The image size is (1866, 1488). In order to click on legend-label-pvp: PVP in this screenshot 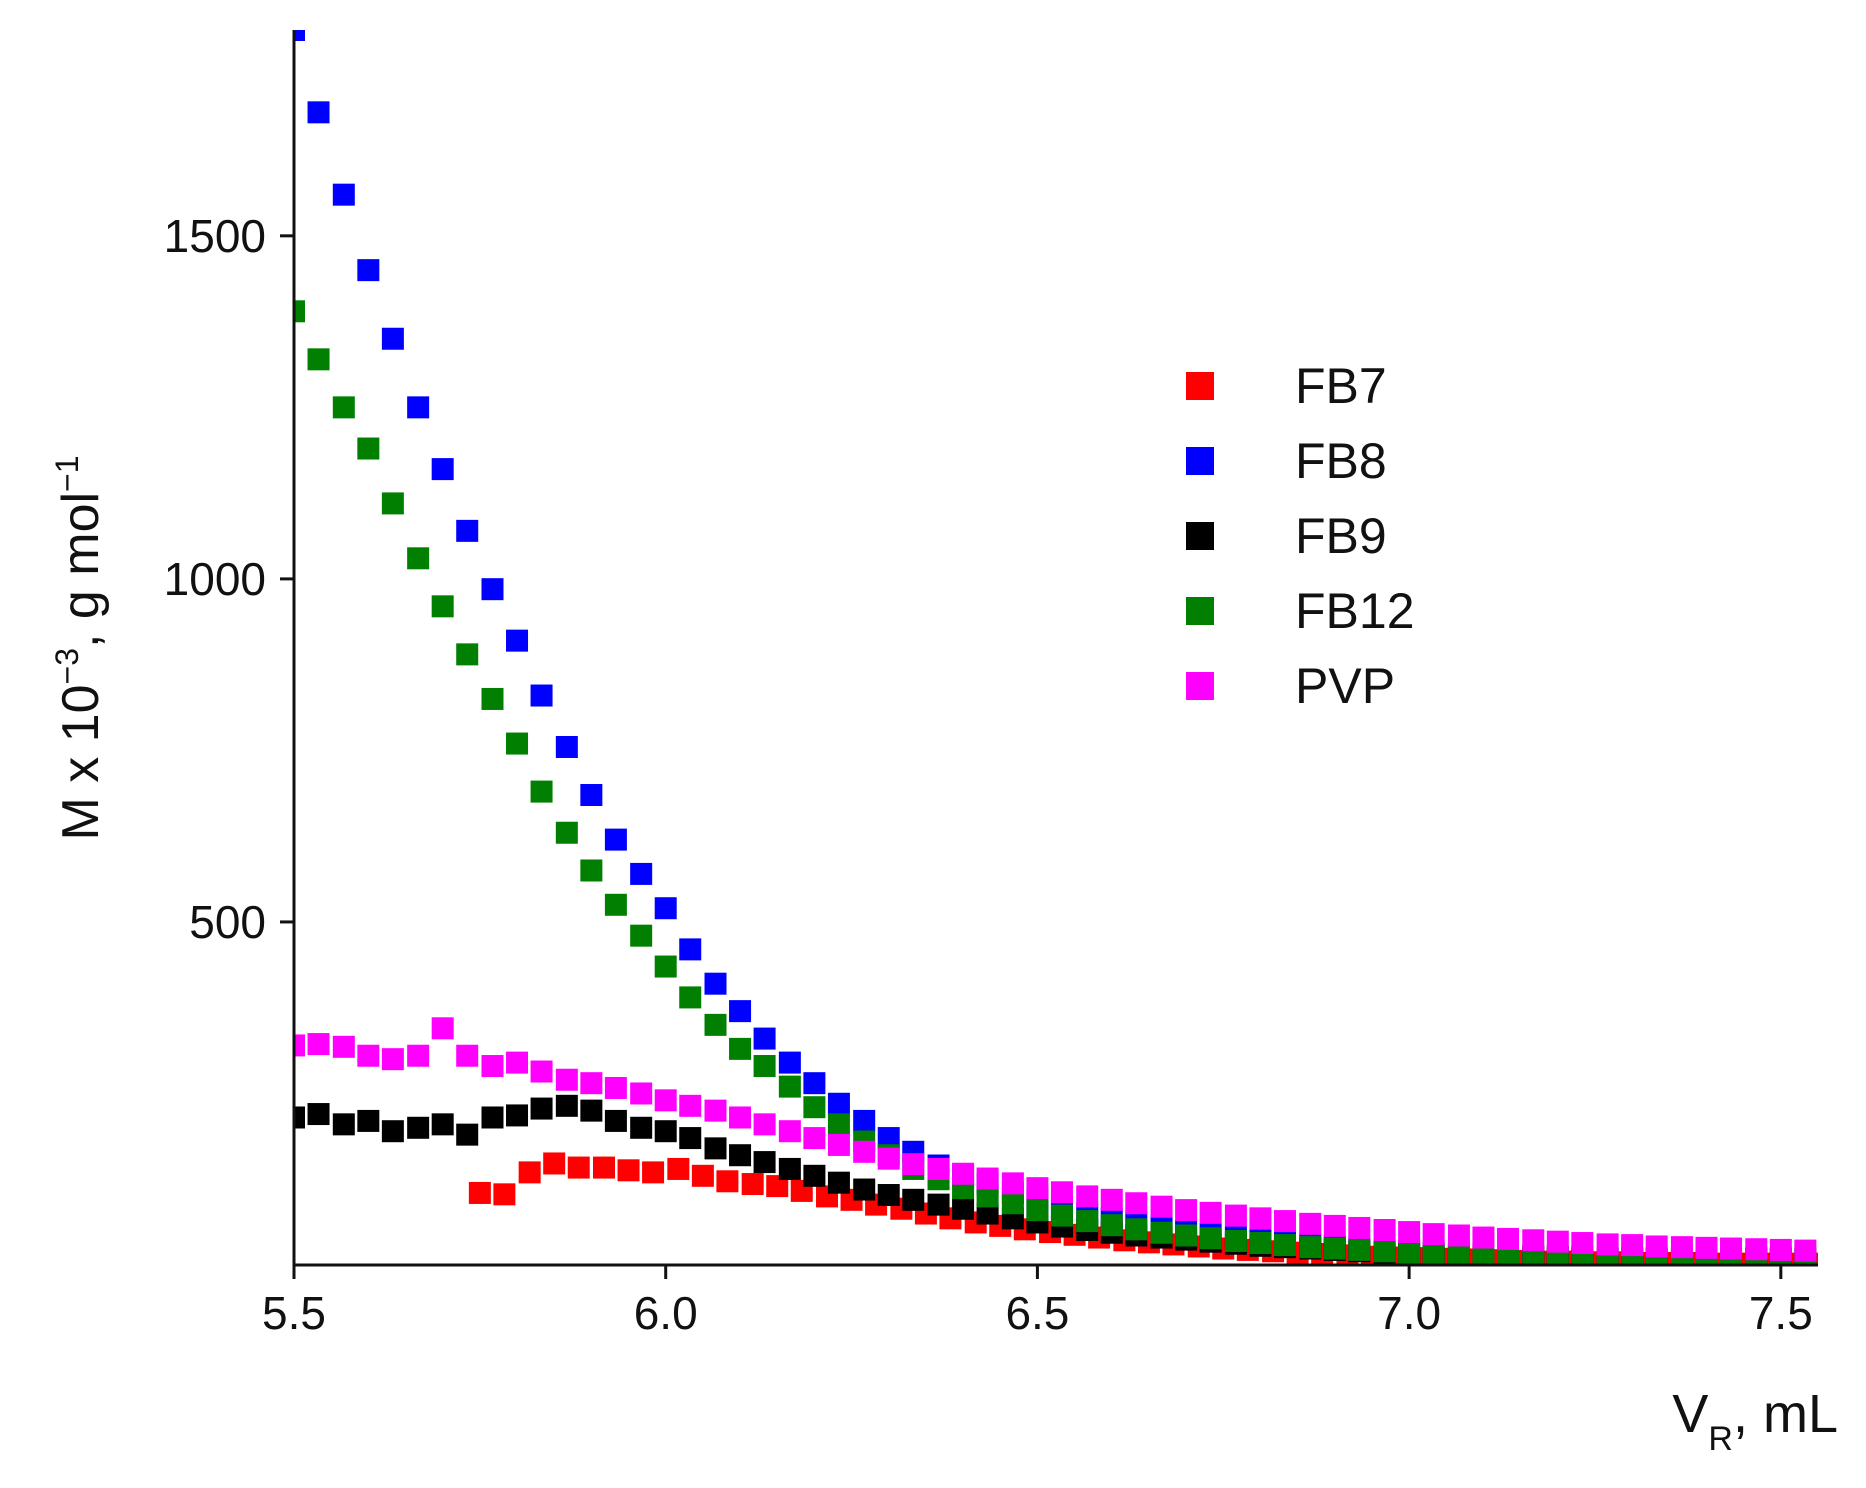, I will do `click(1345, 686)`.